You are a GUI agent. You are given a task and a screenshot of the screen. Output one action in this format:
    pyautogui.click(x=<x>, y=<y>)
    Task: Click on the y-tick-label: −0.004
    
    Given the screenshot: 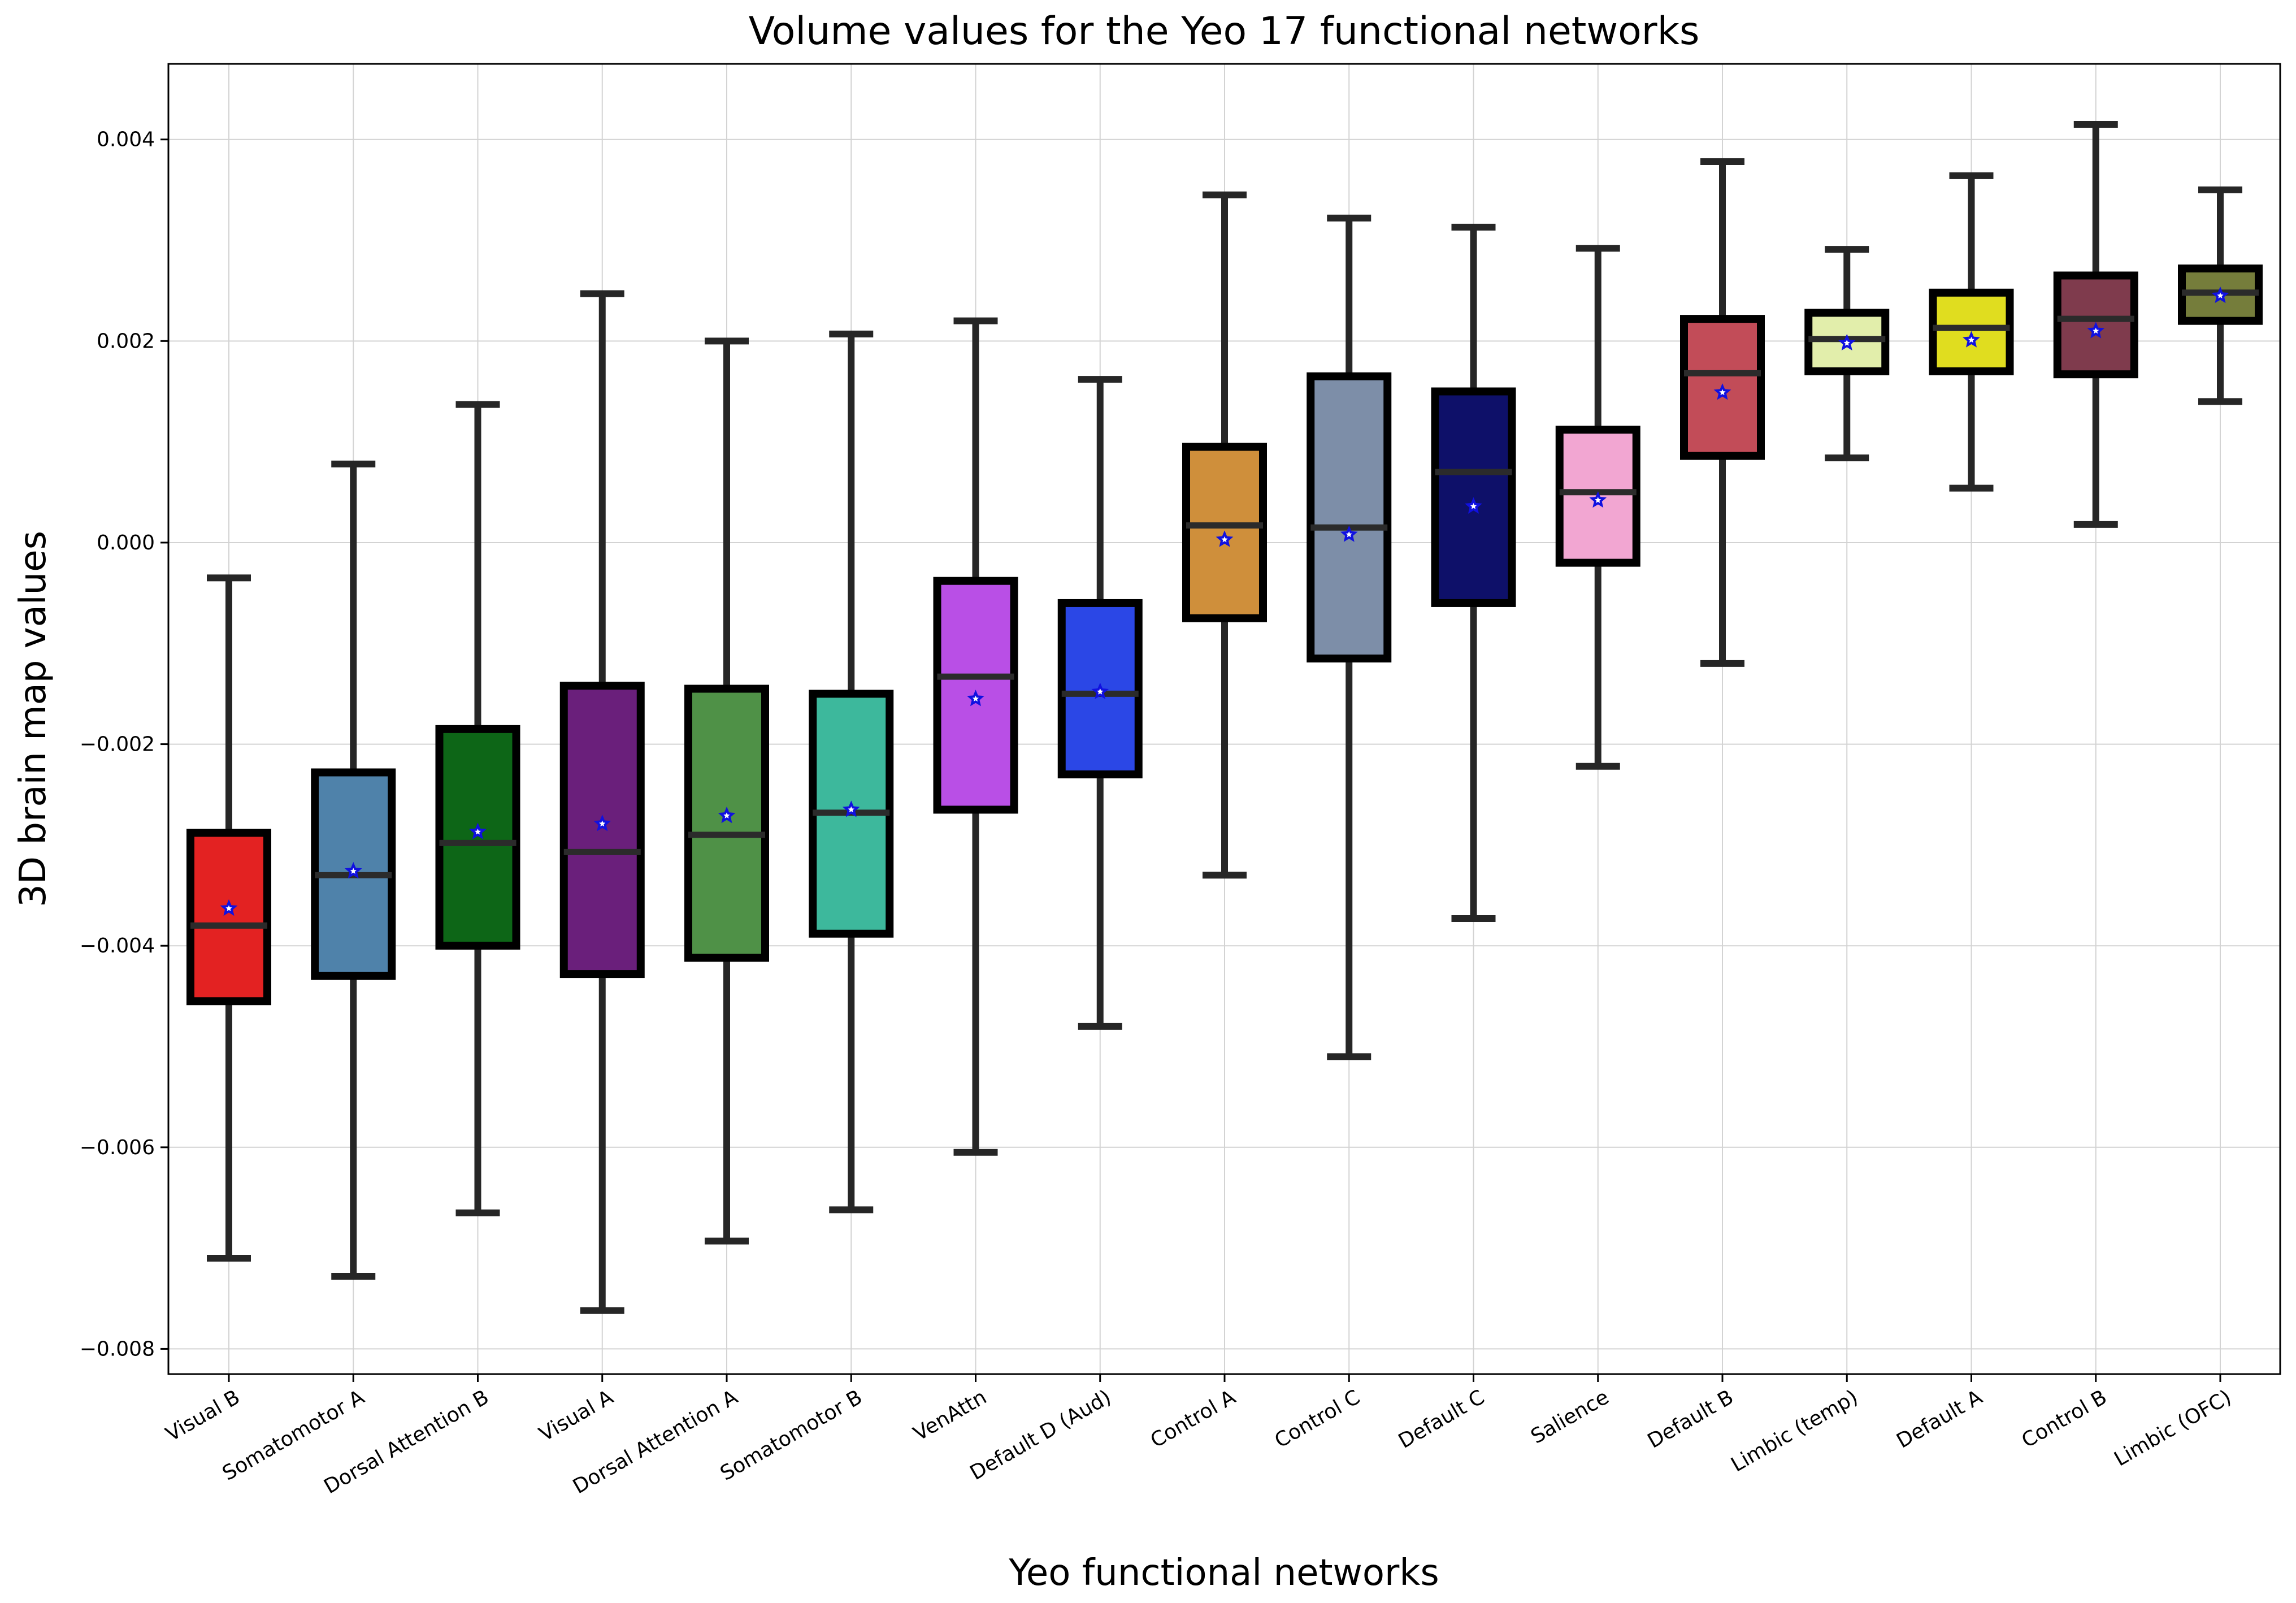 What is the action you would take?
    pyautogui.click(x=117, y=946)
    